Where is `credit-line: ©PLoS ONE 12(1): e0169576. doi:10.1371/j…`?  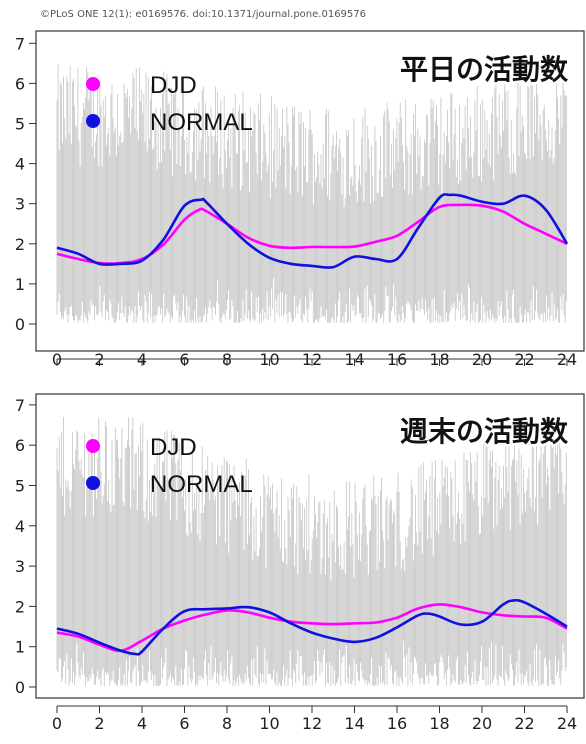 credit-line: ©PLoS ONE 12(1): e0169576. doi:10.1371/j… is located at coordinates (203, 14).